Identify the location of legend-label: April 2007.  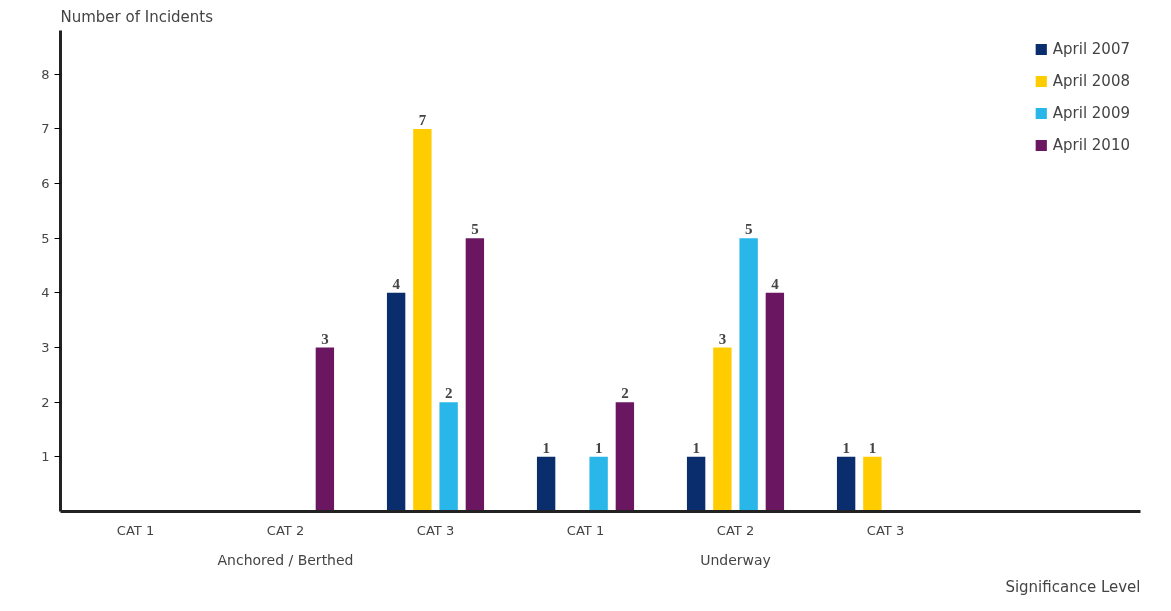
(1091, 49).